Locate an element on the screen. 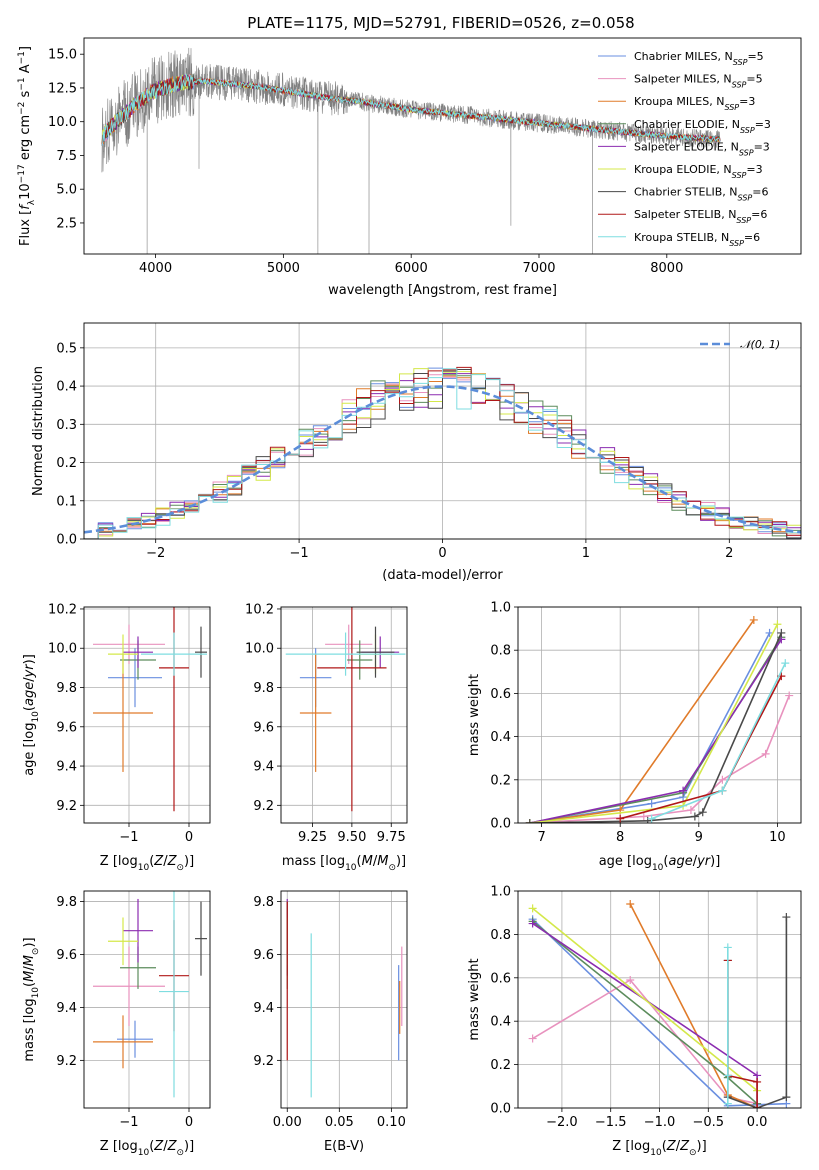 This screenshot has height=1170, width=819. x-tick-label: 0.10 is located at coordinates (391, 1122).